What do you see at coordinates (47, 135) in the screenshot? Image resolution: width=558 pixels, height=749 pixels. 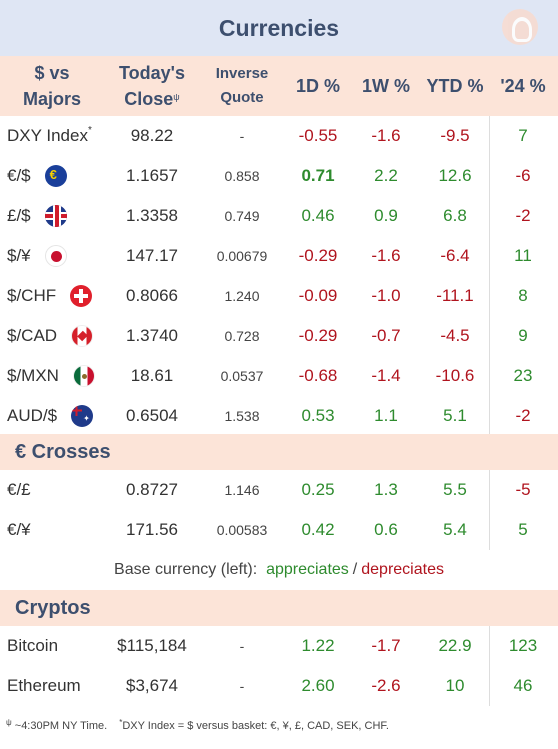 I see `row-label: DXY Index` at bounding box center [47, 135].